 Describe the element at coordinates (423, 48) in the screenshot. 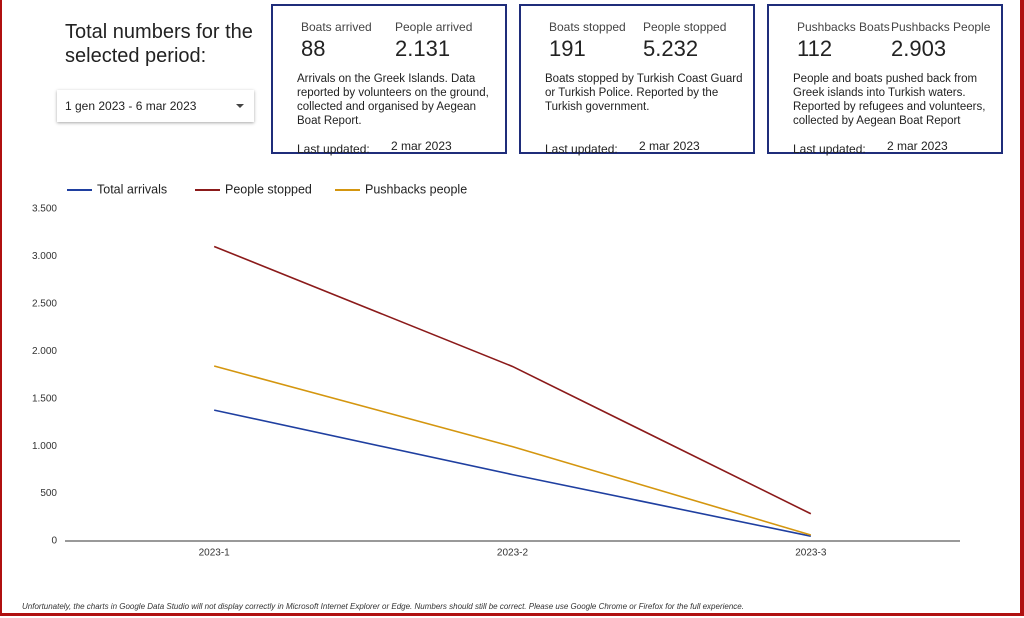

I see `stat-value: 2.131` at that location.